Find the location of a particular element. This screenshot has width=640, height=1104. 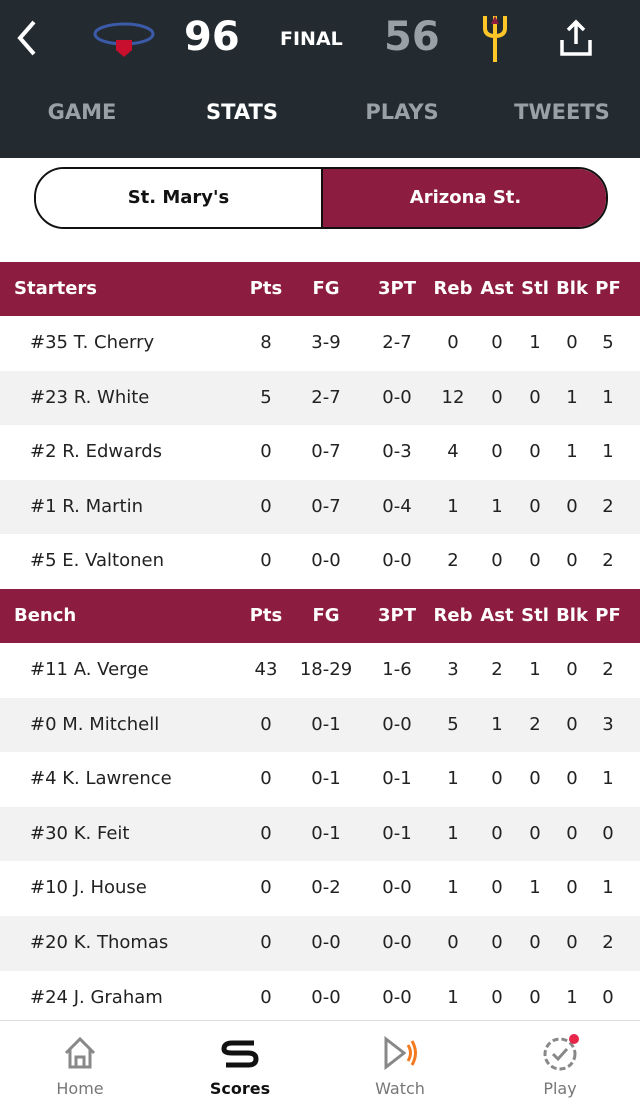

nav-item: Play is located at coordinates (560, 1062).